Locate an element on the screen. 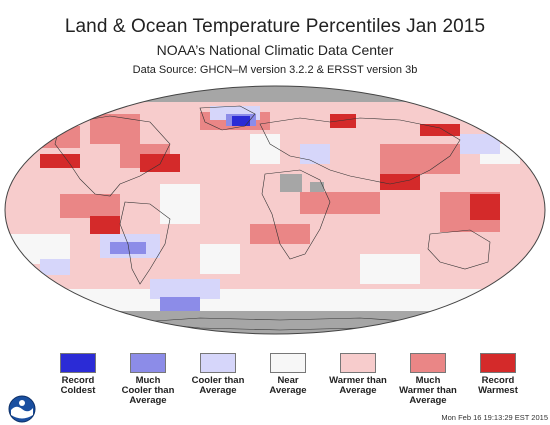 Image resolution: width=550 pixels, height=425 pixels. south-america-outline is located at coordinates (145, 243).